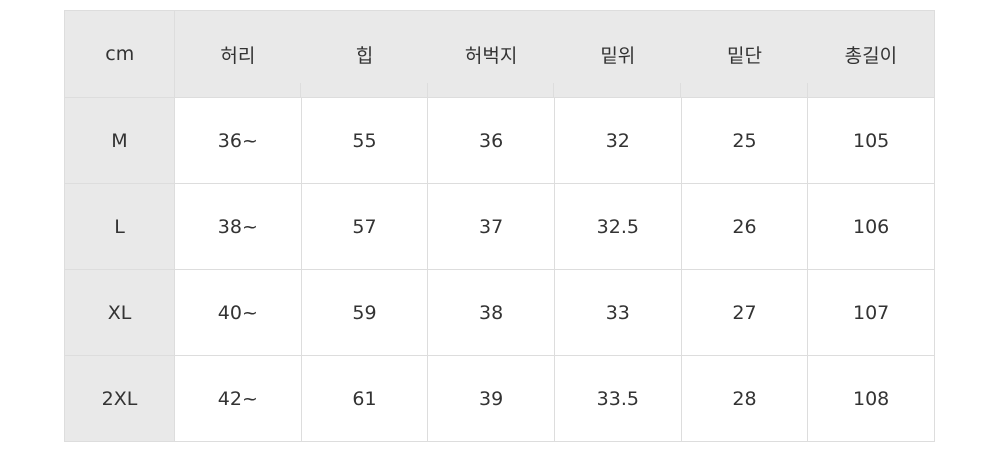 The width and height of the screenshot is (1000, 453). Describe the element at coordinates (871, 140) in the screenshot. I see `table-cell: 105` at that location.